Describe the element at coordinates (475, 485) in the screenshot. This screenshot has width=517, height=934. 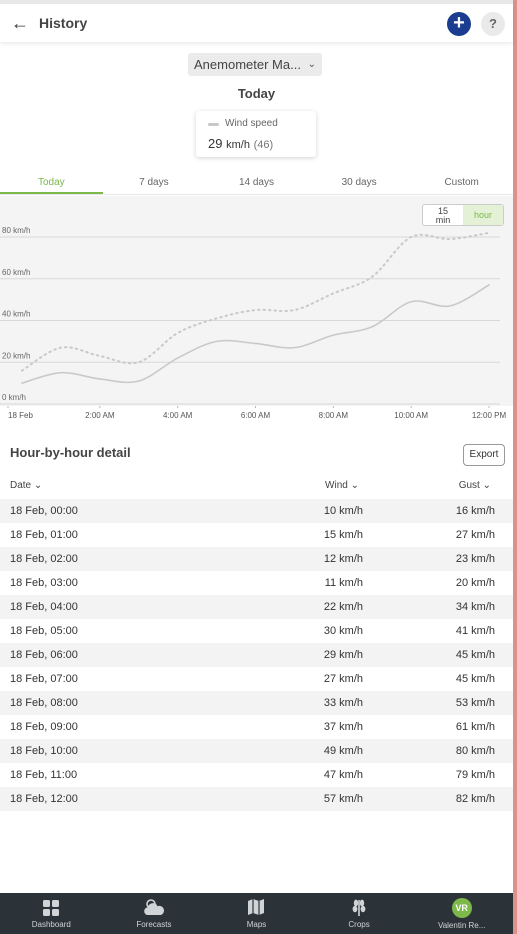
I see `column-header-gust: Gust ⌄` at that location.